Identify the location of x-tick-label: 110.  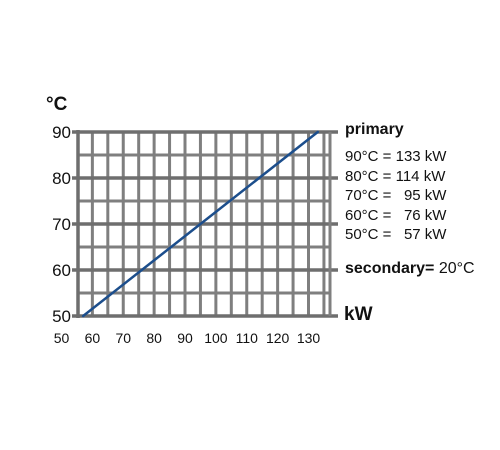
(247, 338).